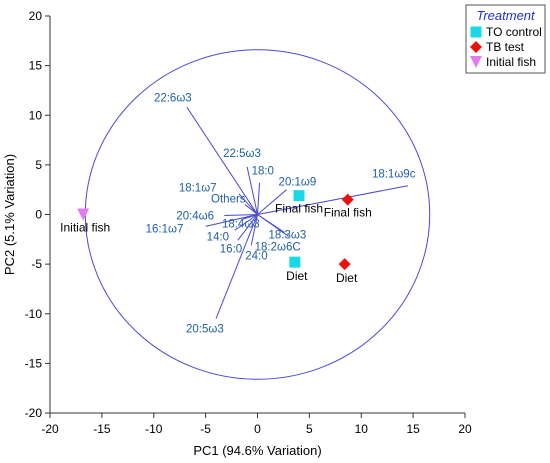 This screenshot has width=550, height=463. I want to click on y-tick-label: -10, so click(34, 314).